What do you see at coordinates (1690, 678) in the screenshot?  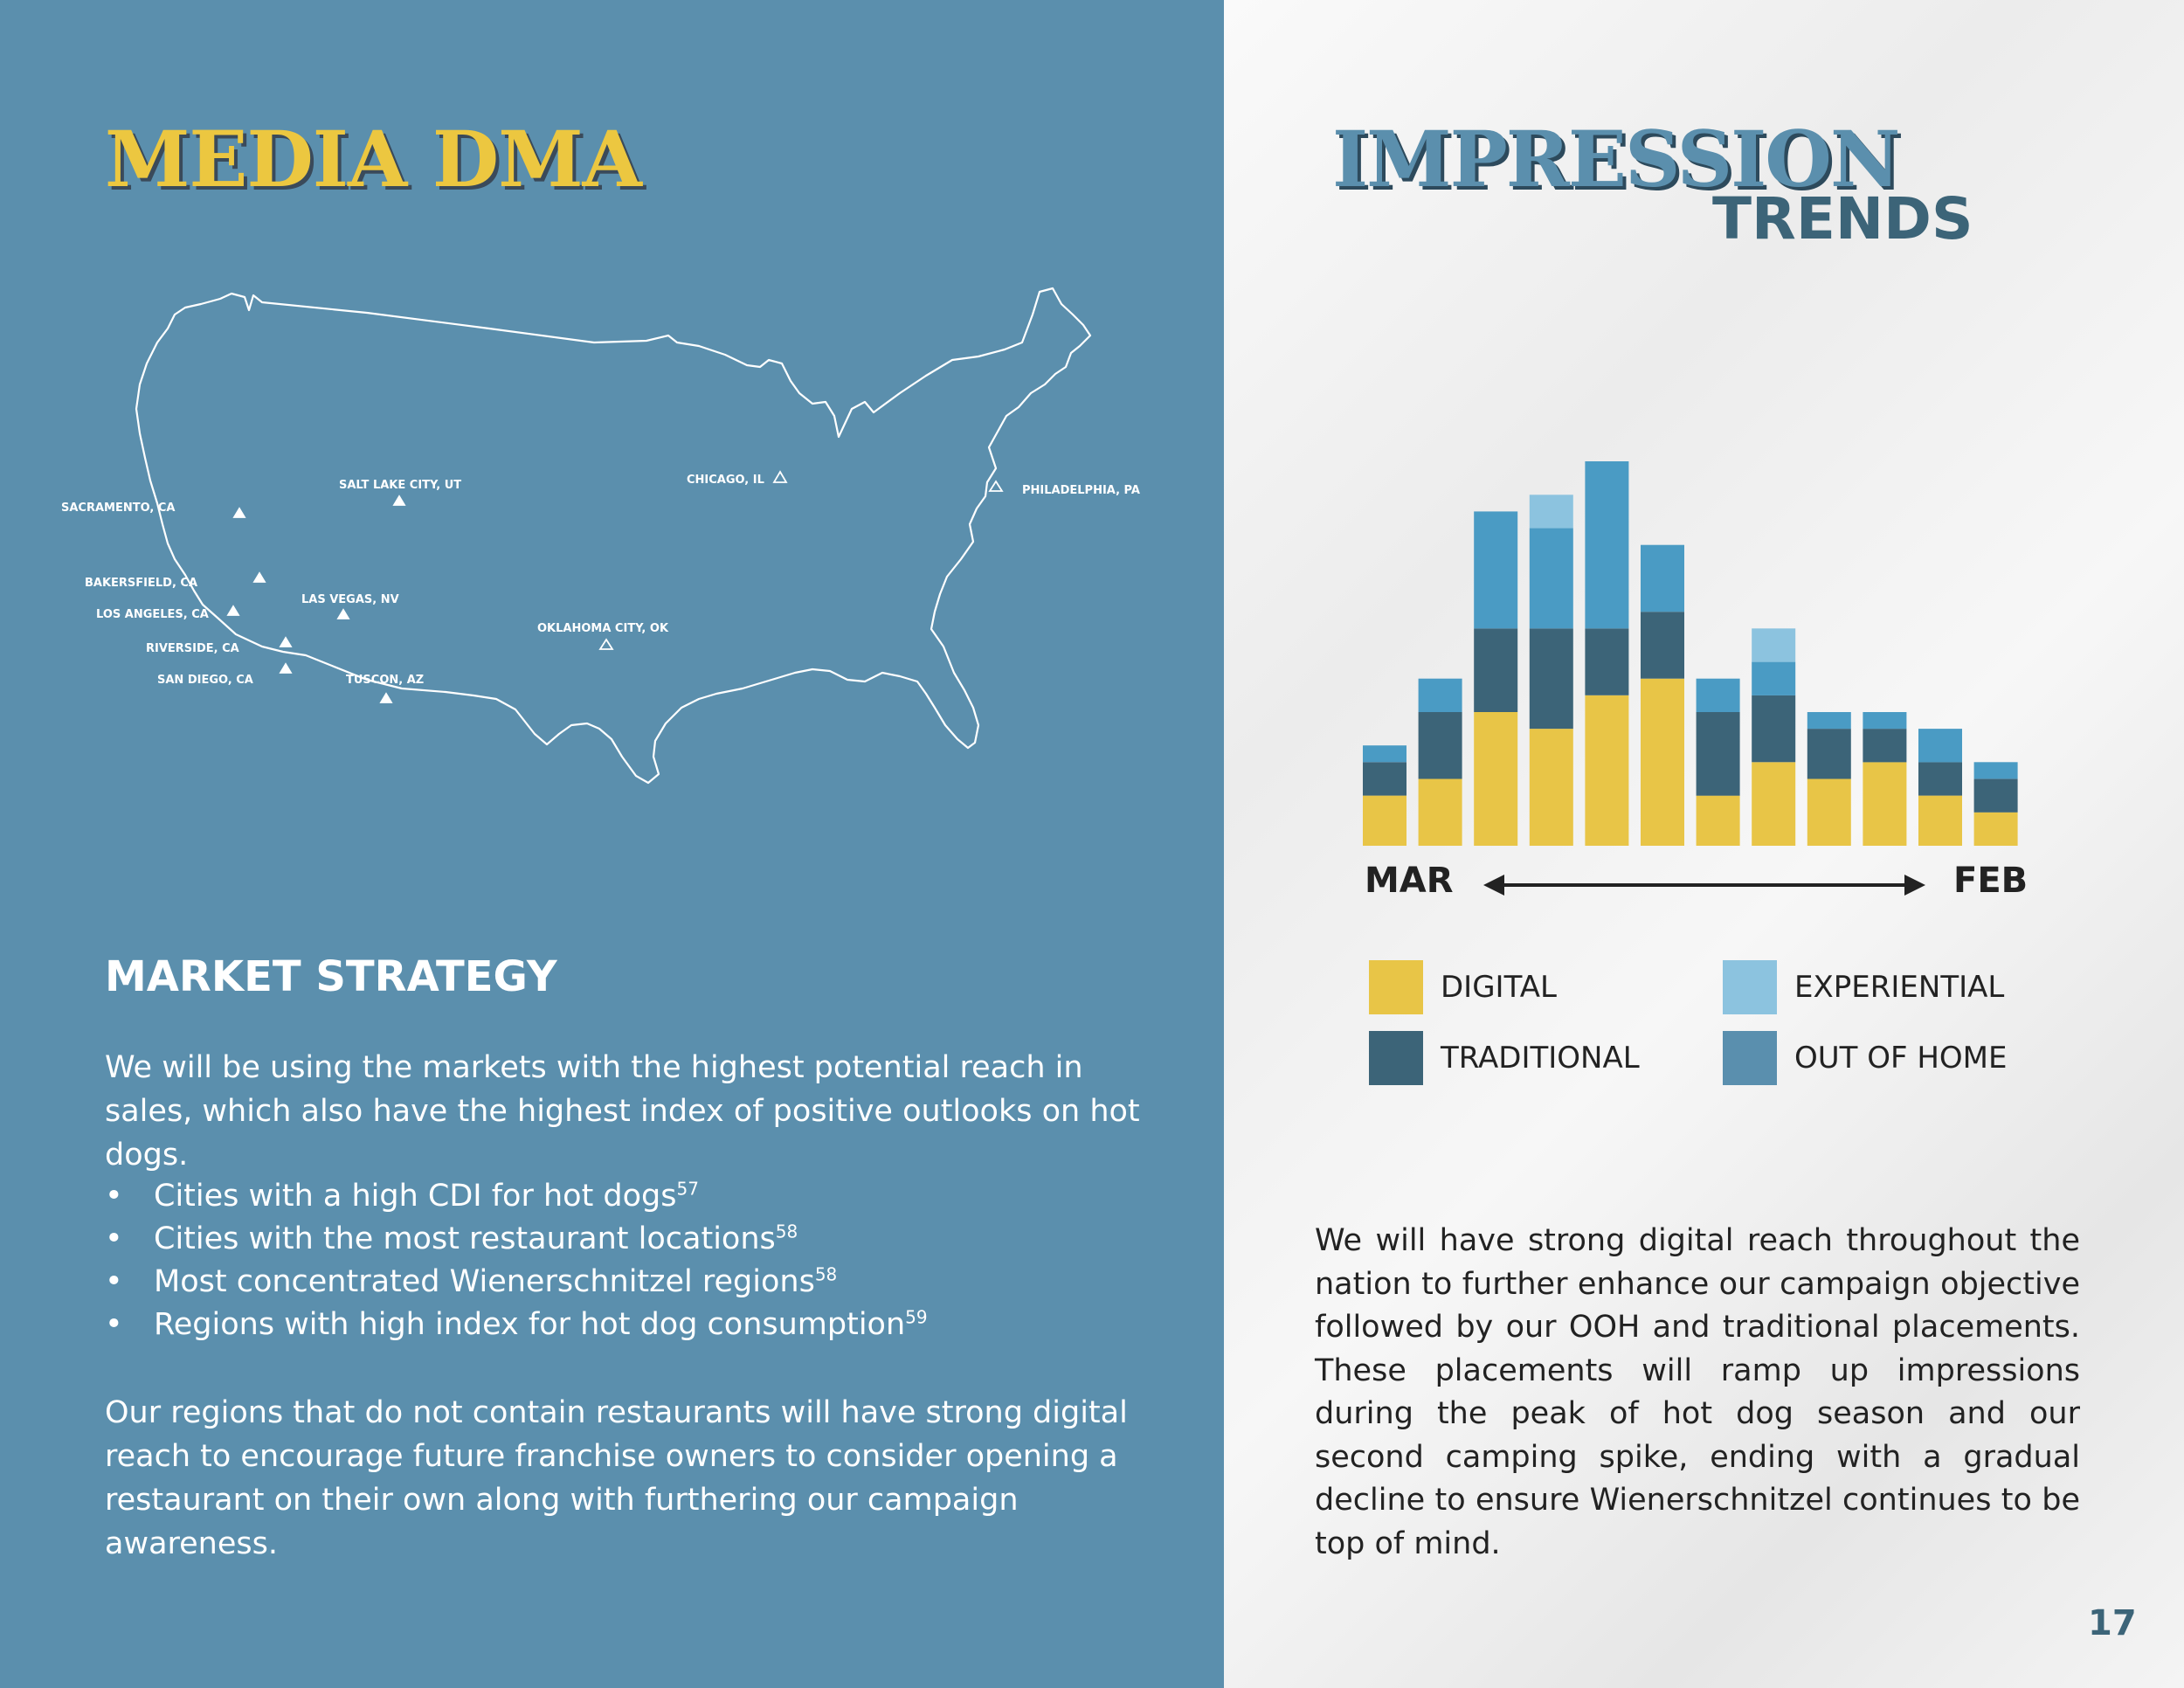 I see `impression-bar-chart` at bounding box center [1690, 678].